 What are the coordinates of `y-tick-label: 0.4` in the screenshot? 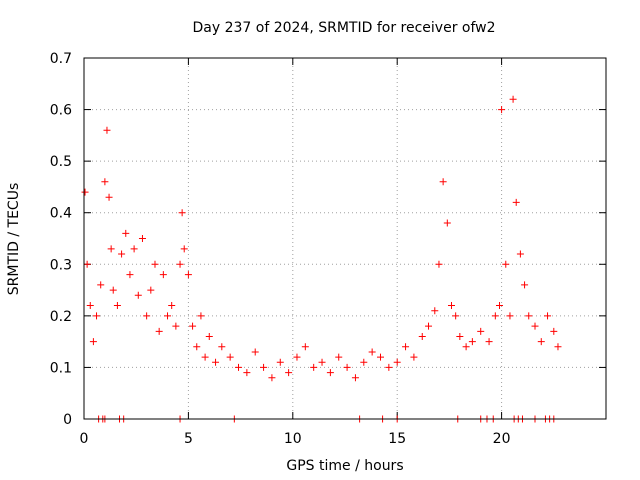 It's located at (61, 214).